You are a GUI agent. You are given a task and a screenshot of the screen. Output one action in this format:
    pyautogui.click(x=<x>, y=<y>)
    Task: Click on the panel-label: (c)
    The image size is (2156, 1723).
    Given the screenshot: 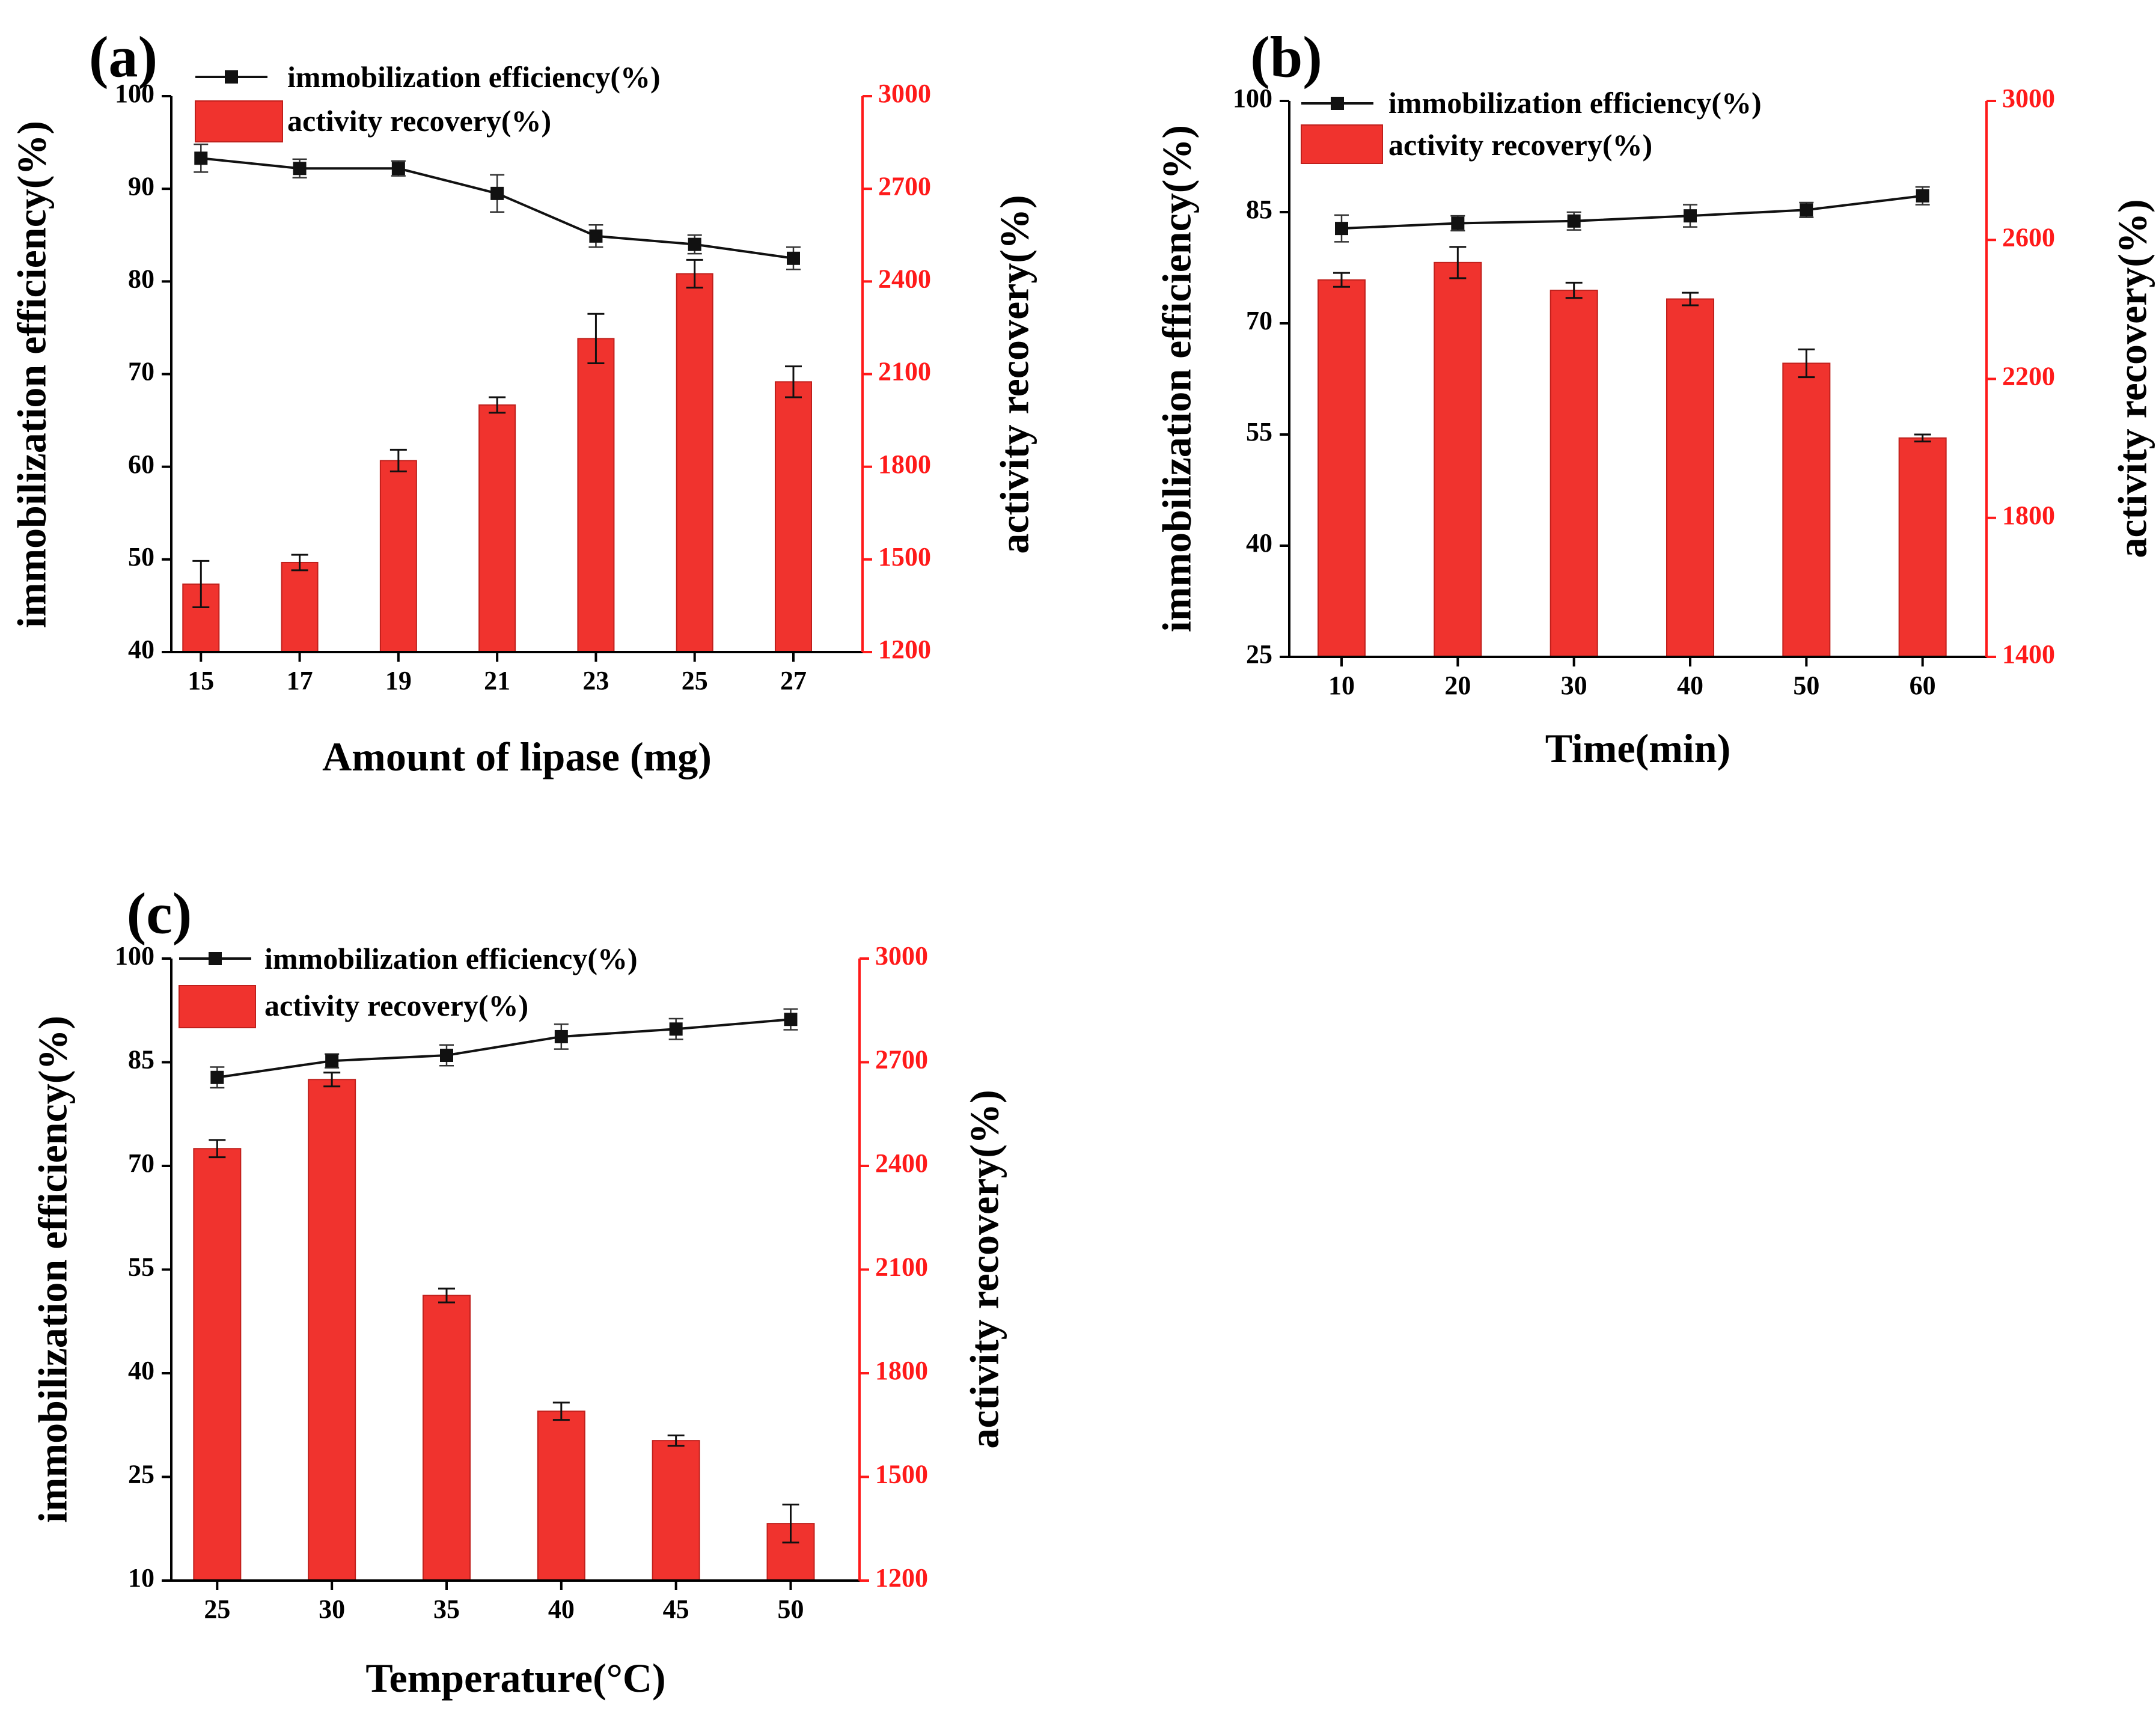 What is the action you would take?
    pyautogui.click(x=159, y=913)
    